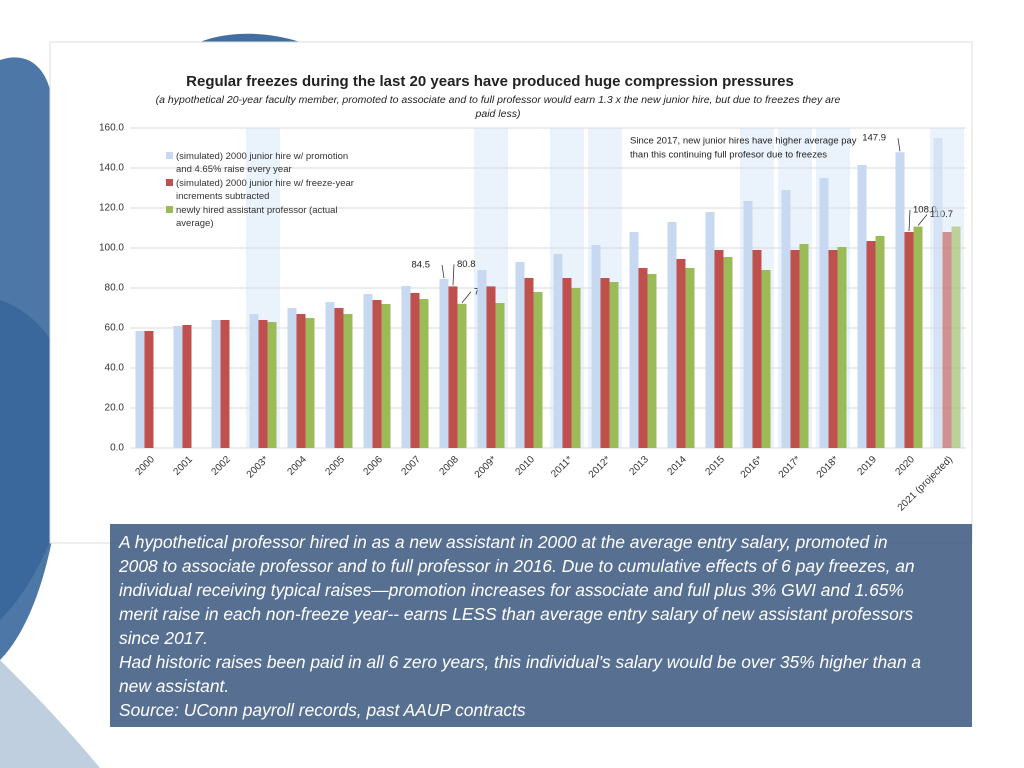 This screenshot has height=768, width=1024. What do you see at coordinates (117, 448) in the screenshot?
I see `y-tick-label: 0.0` at bounding box center [117, 448].